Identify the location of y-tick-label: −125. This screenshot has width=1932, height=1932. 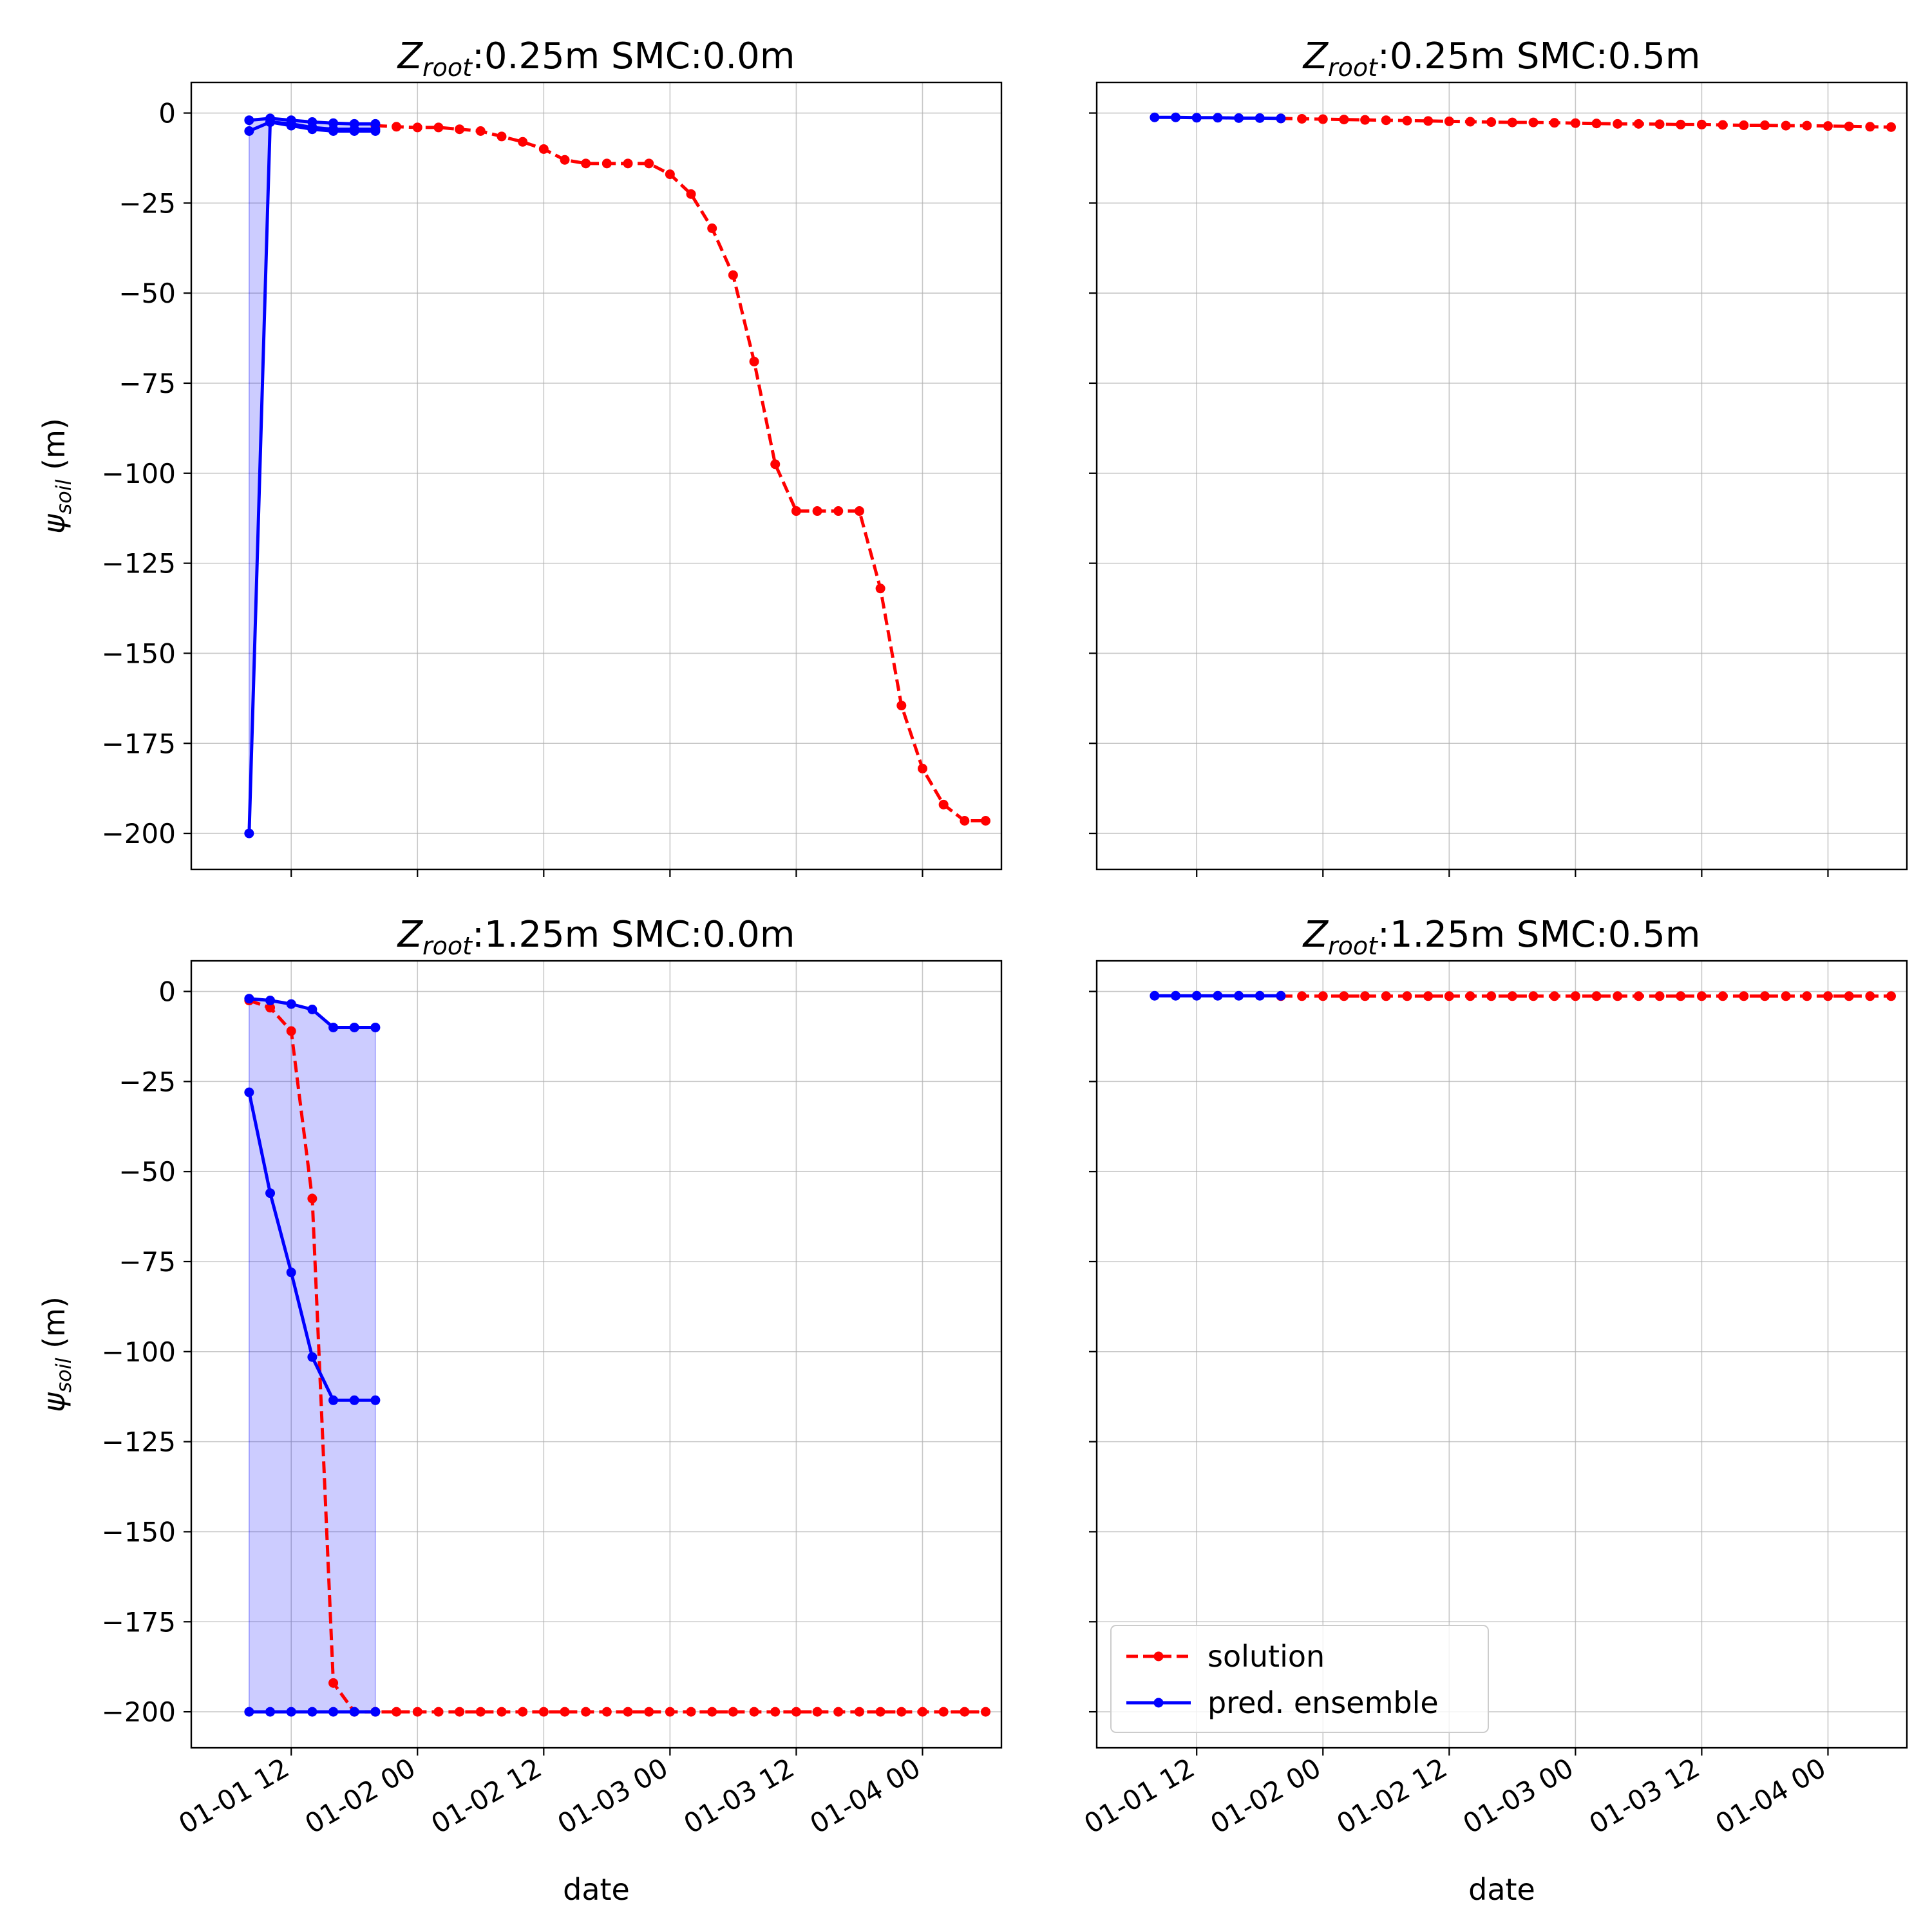
(139, 564).